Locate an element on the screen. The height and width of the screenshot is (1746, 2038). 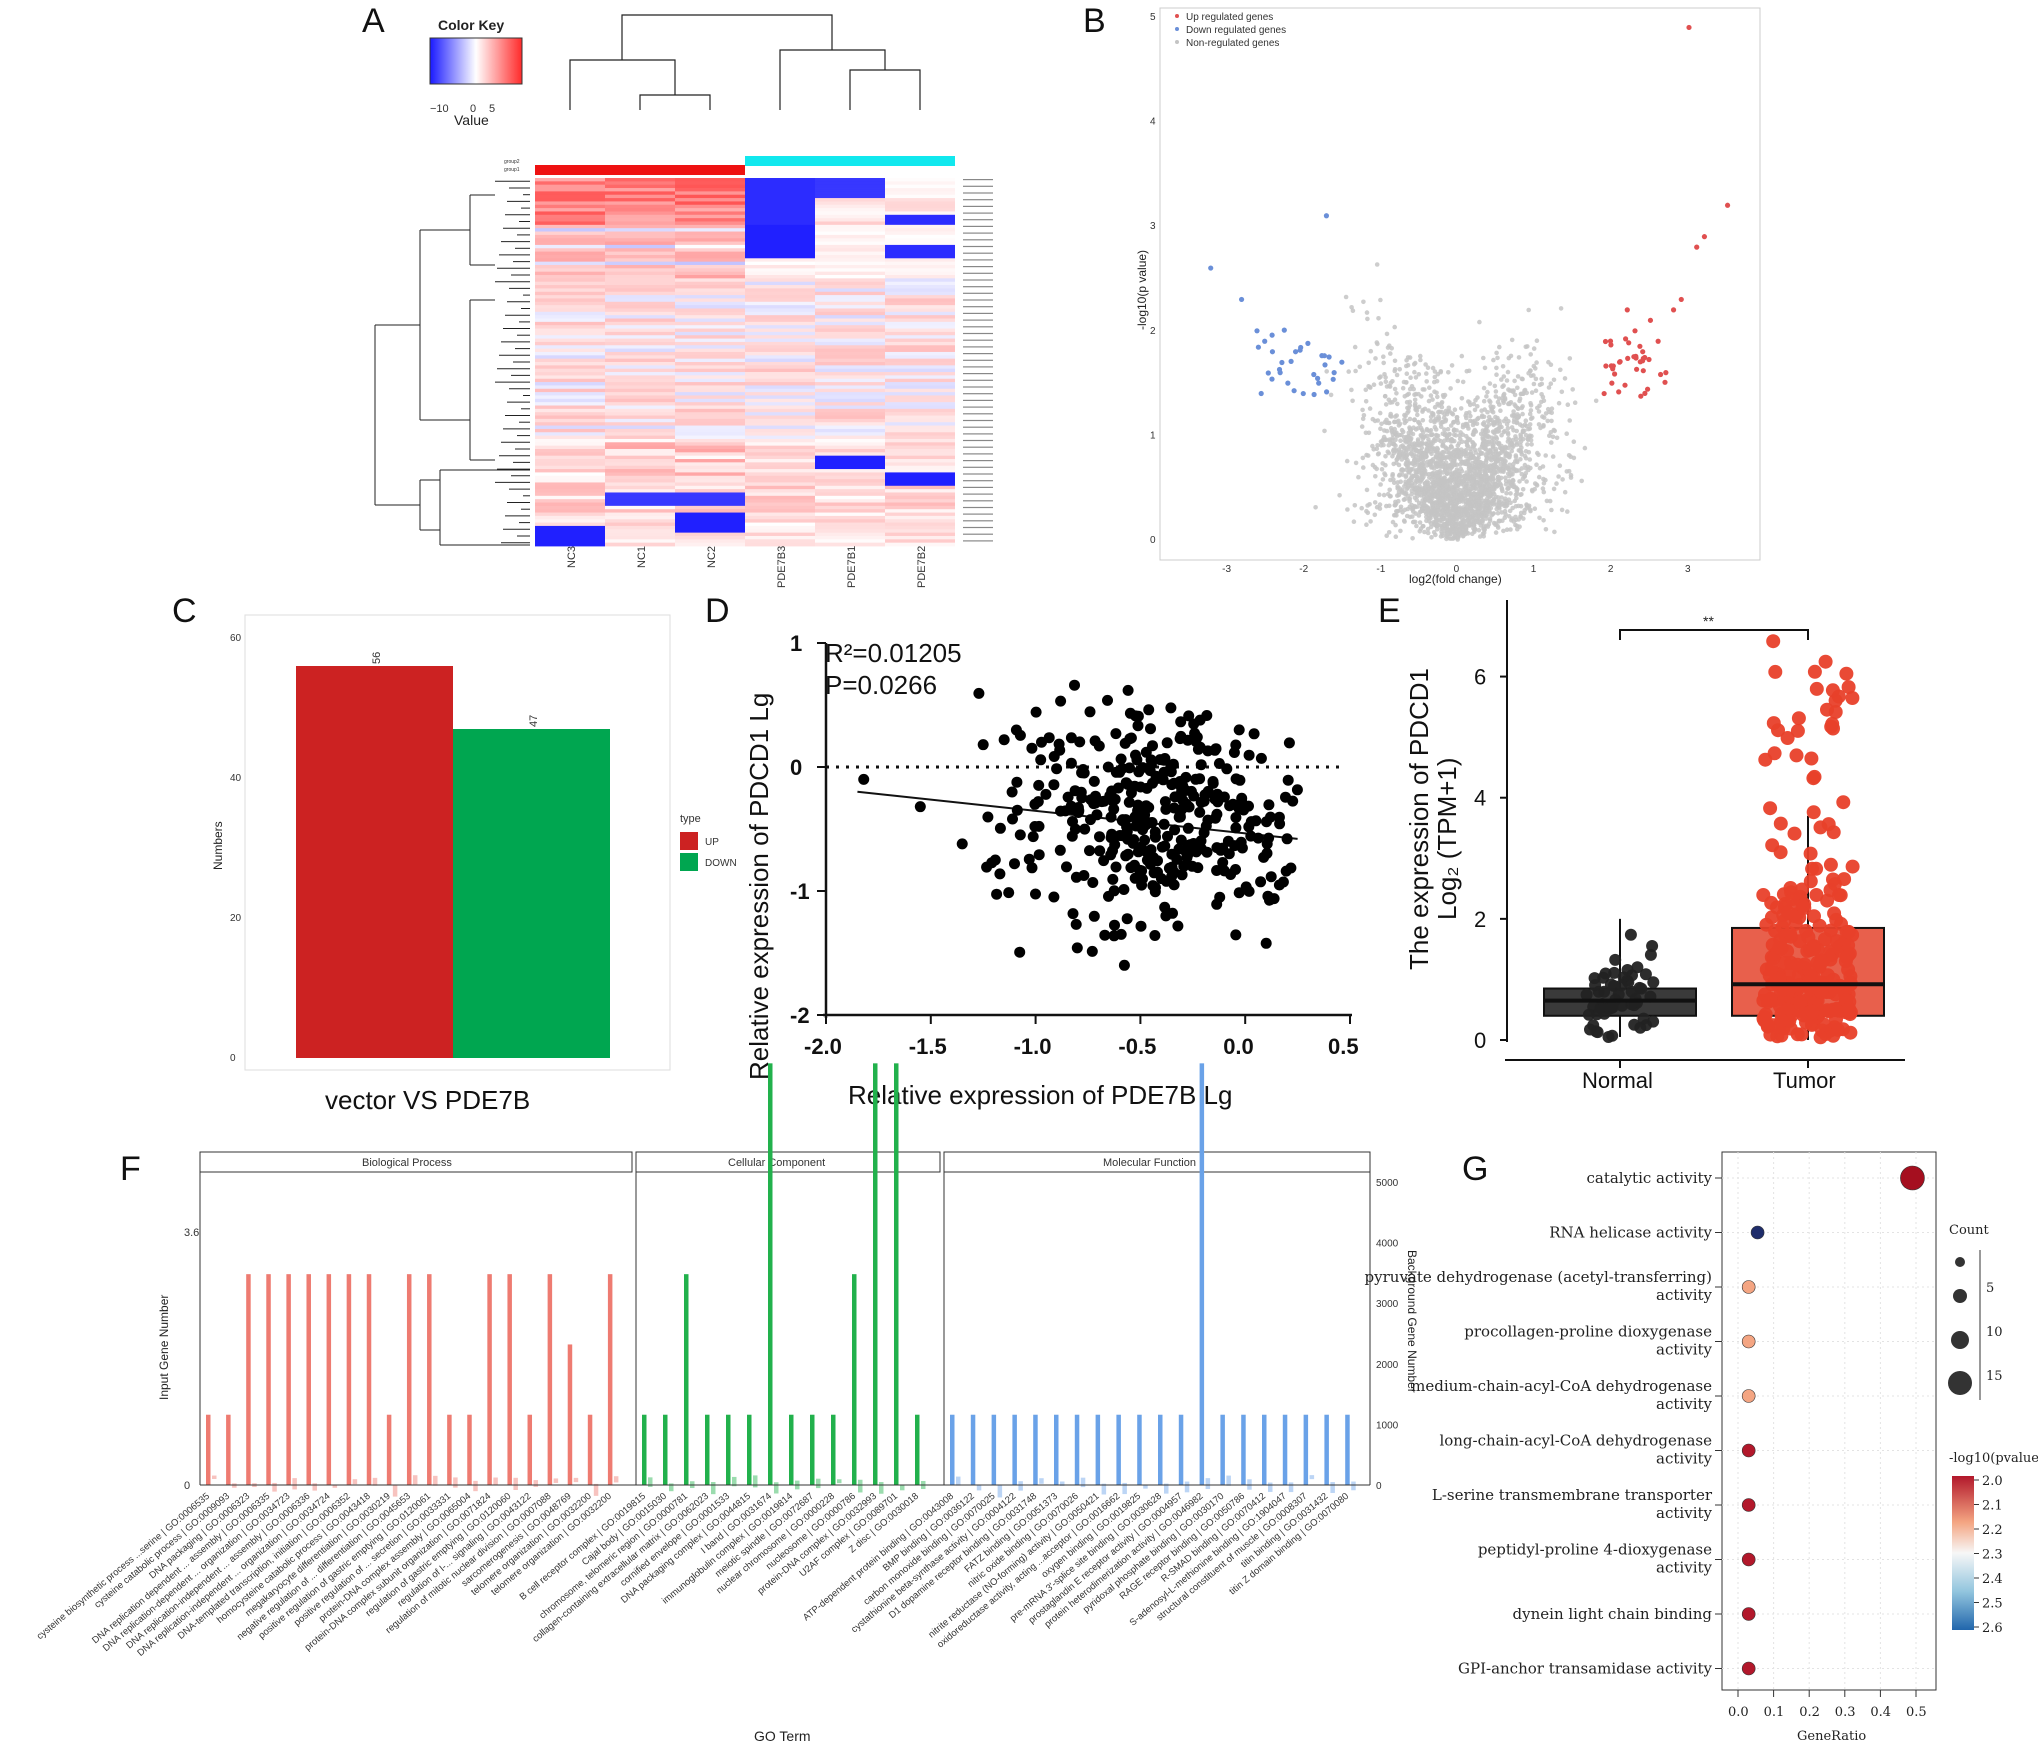
panel-label-c: C is located at coordinates (184, 611).